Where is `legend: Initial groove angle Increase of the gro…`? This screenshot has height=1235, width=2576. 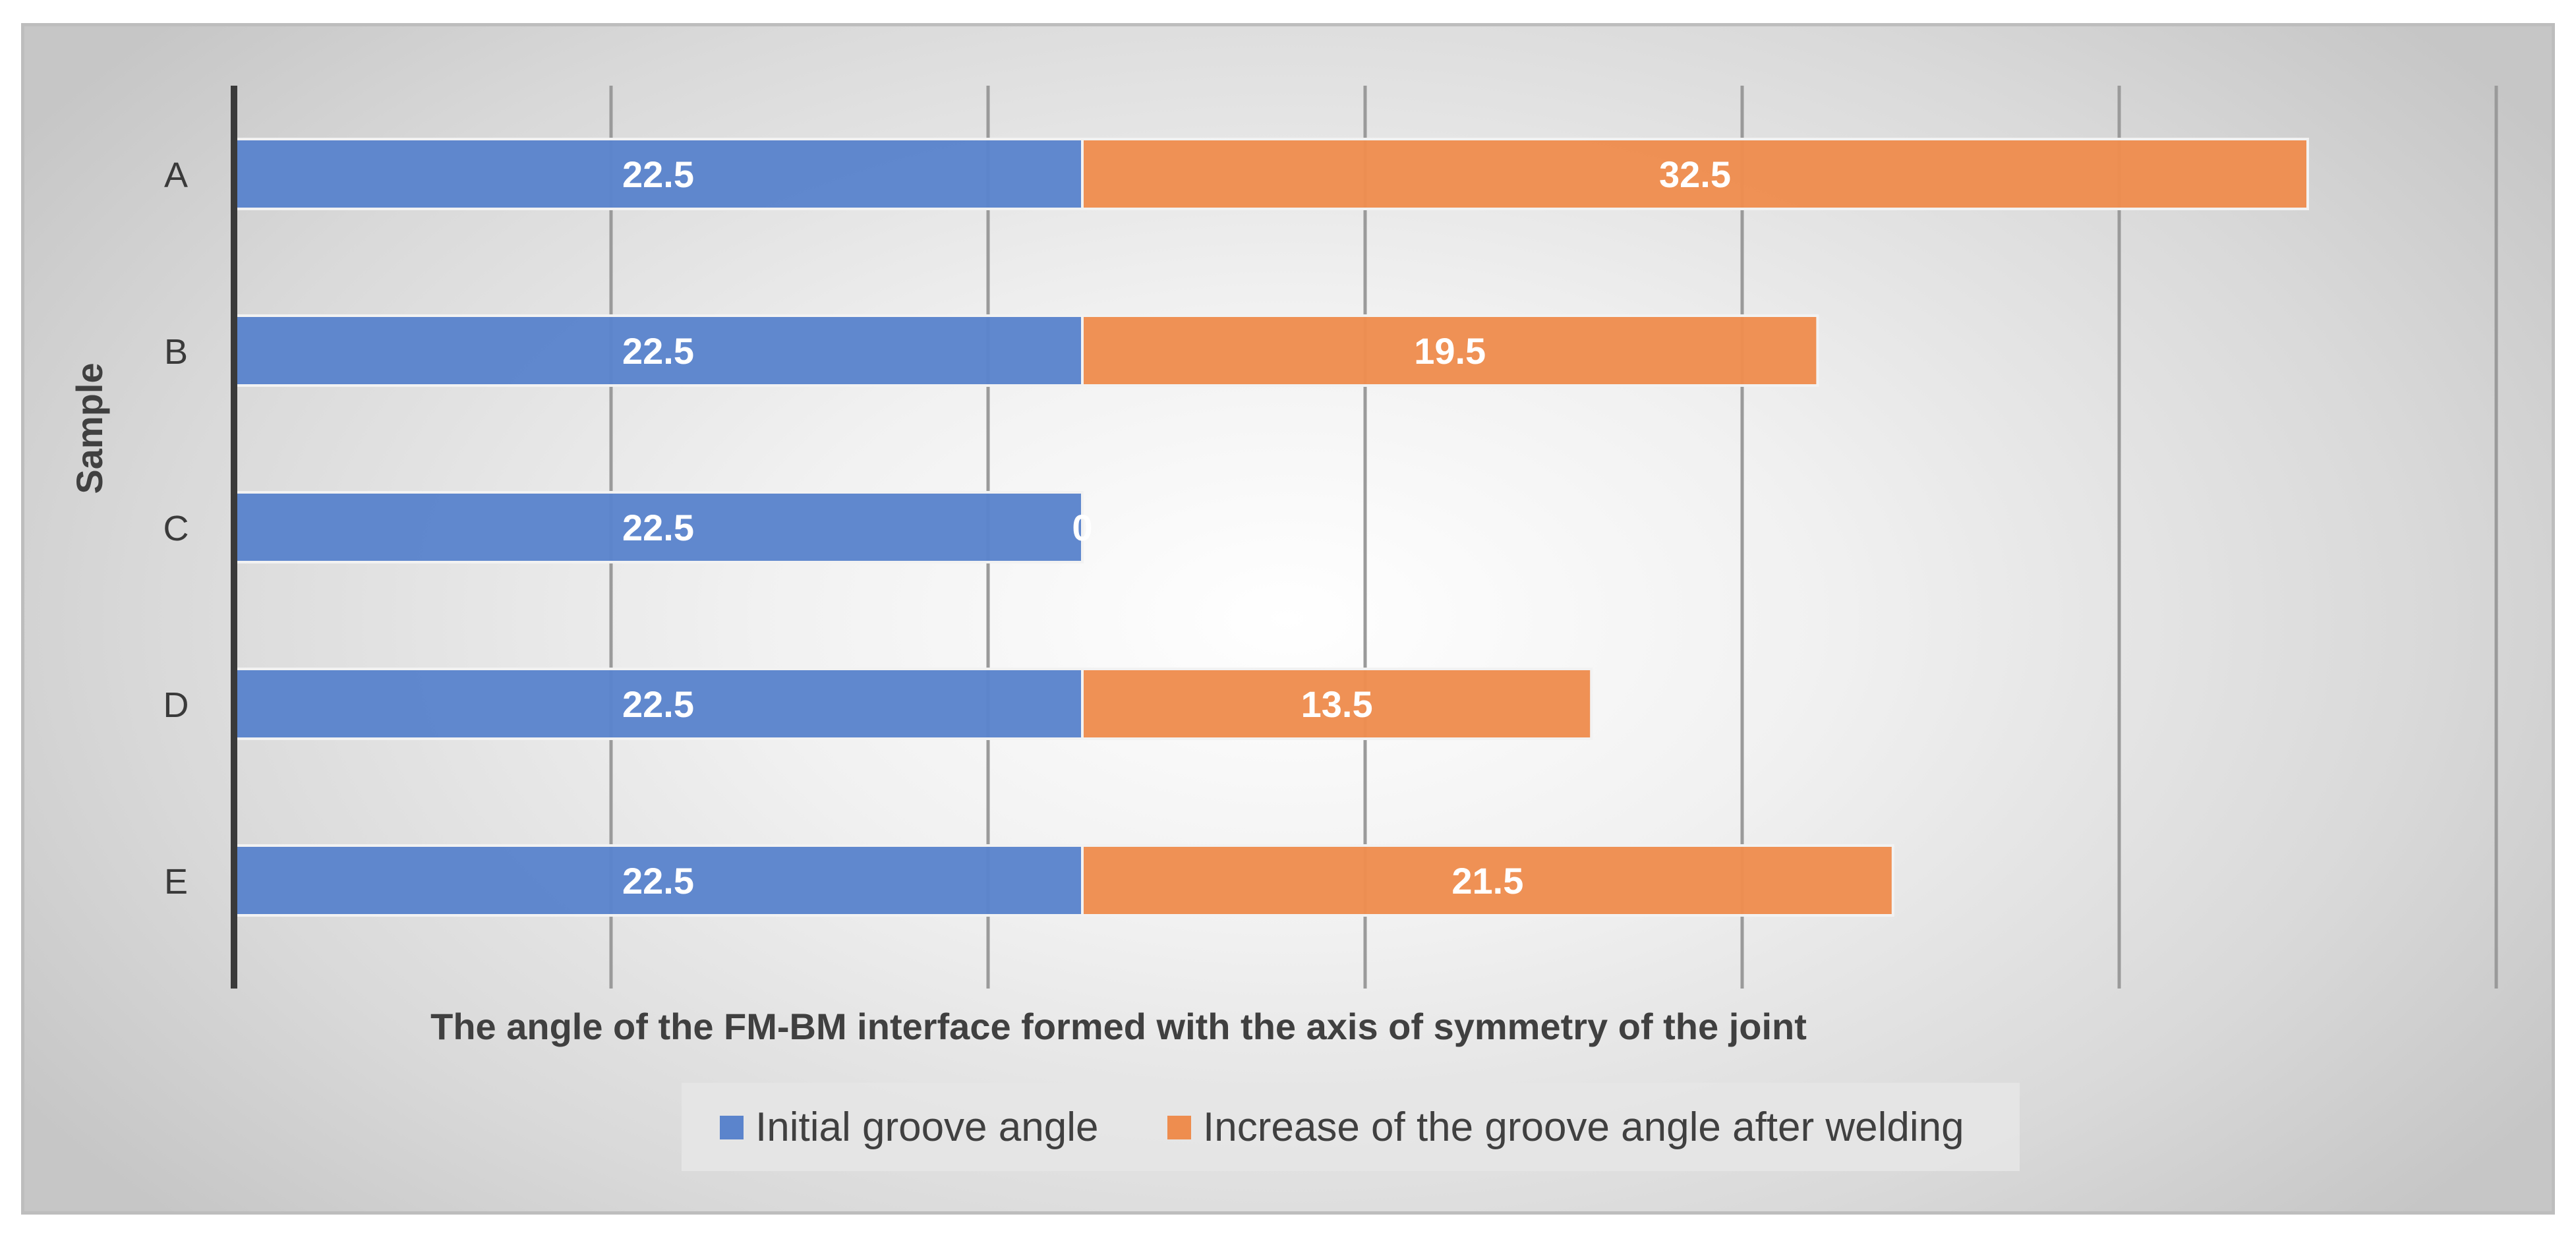
legend: Initial groove angle Increase of the gro… is located at coordinates (1351, 1127).